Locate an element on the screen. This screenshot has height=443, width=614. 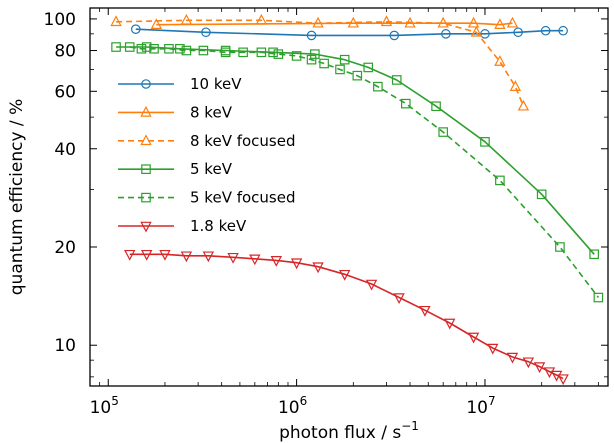
legend-label: 5 keV focused is located at coordinates (243, 198).